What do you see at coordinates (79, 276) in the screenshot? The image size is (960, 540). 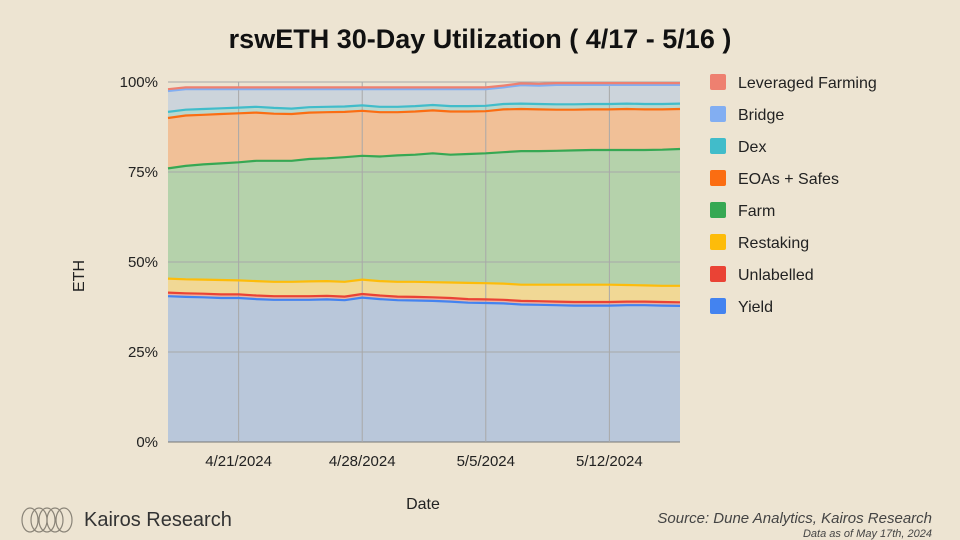 I see `y-axis-title: ETH` at bounding box center [79, 276].